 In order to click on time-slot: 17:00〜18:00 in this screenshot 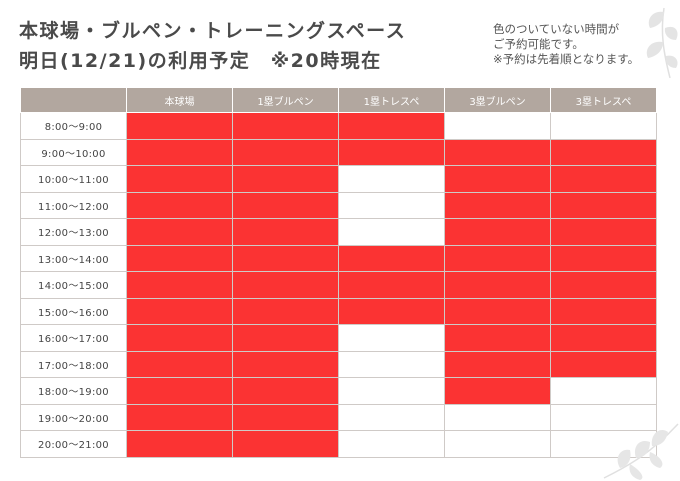, I will do `click(73, 364)`.